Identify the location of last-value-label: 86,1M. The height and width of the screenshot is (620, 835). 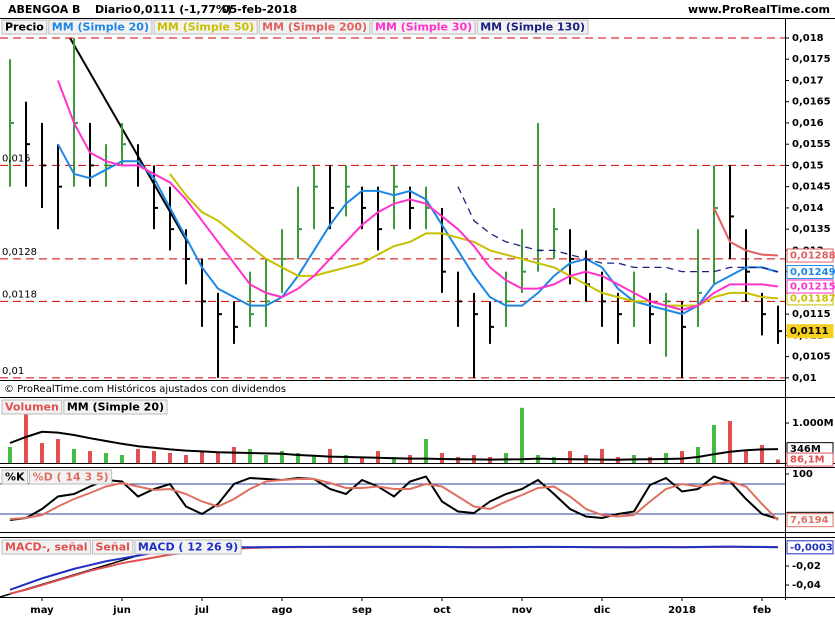
(807, 460).